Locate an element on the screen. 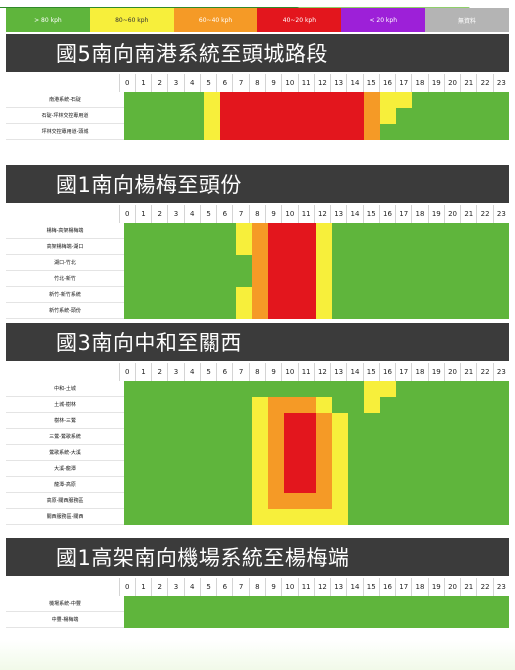 This screenshot has width=515, height=670. heatmap-row: 湖口-竹北 is located at coordinates (257, 263).